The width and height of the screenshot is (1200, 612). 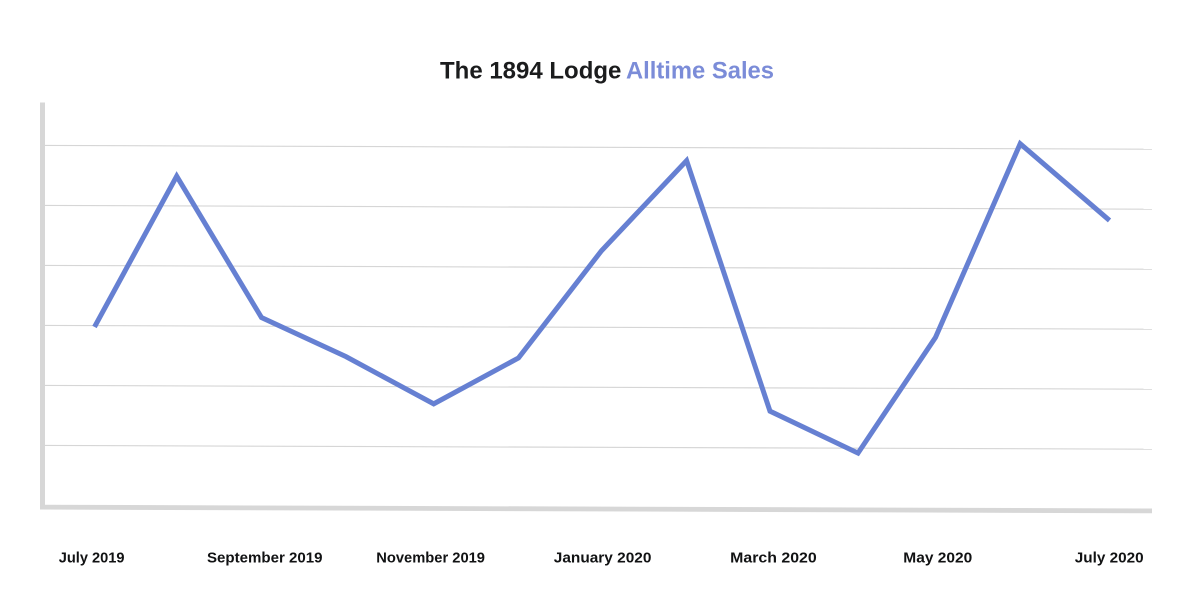 What do you see at coordinates (773, 558) in the screenshot?
I see `svg-text: March 2020` at bounding box center [773, 558].